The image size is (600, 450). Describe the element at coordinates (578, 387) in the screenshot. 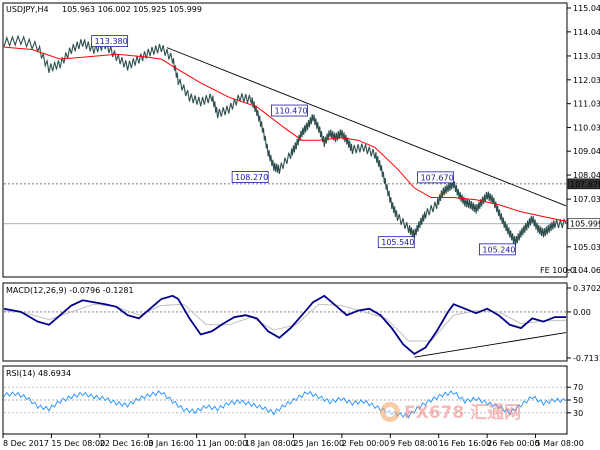

I see `rsi-tick-label: 70` at that location.